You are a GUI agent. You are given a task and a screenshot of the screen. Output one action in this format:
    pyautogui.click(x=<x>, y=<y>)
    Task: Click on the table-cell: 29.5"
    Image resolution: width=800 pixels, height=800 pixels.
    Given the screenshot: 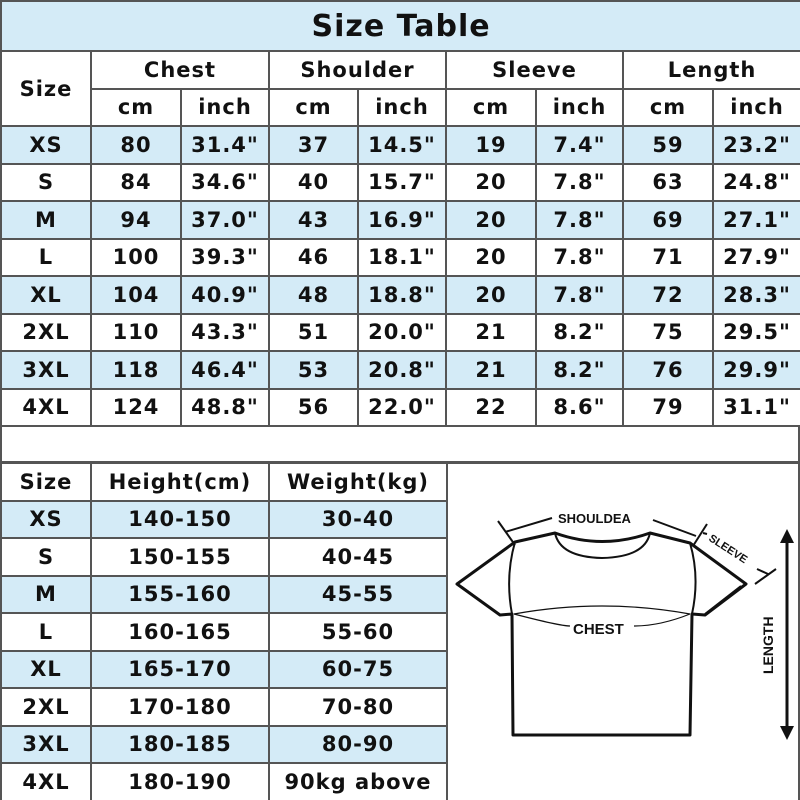 What is the action you would take?
    pyautogui.click(x=755, y=332)
    